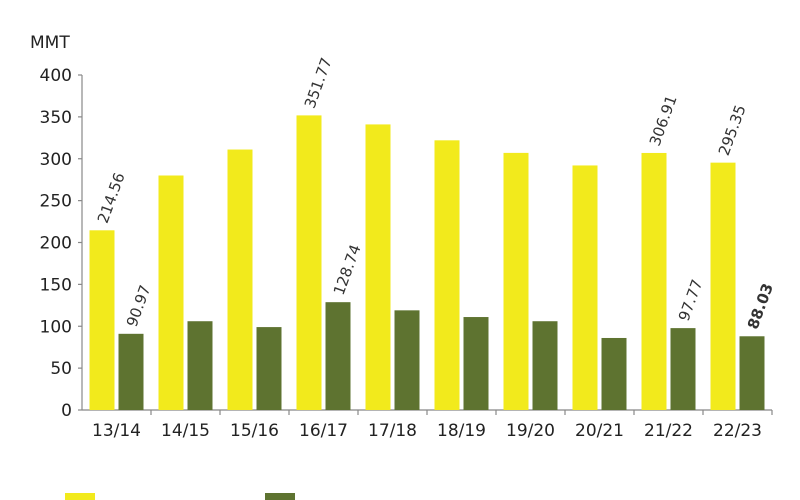  What do you see at coordinates (56, 327) in the screenshot?
I see `y-tick-label: 100` at bounding box center [56, 327].